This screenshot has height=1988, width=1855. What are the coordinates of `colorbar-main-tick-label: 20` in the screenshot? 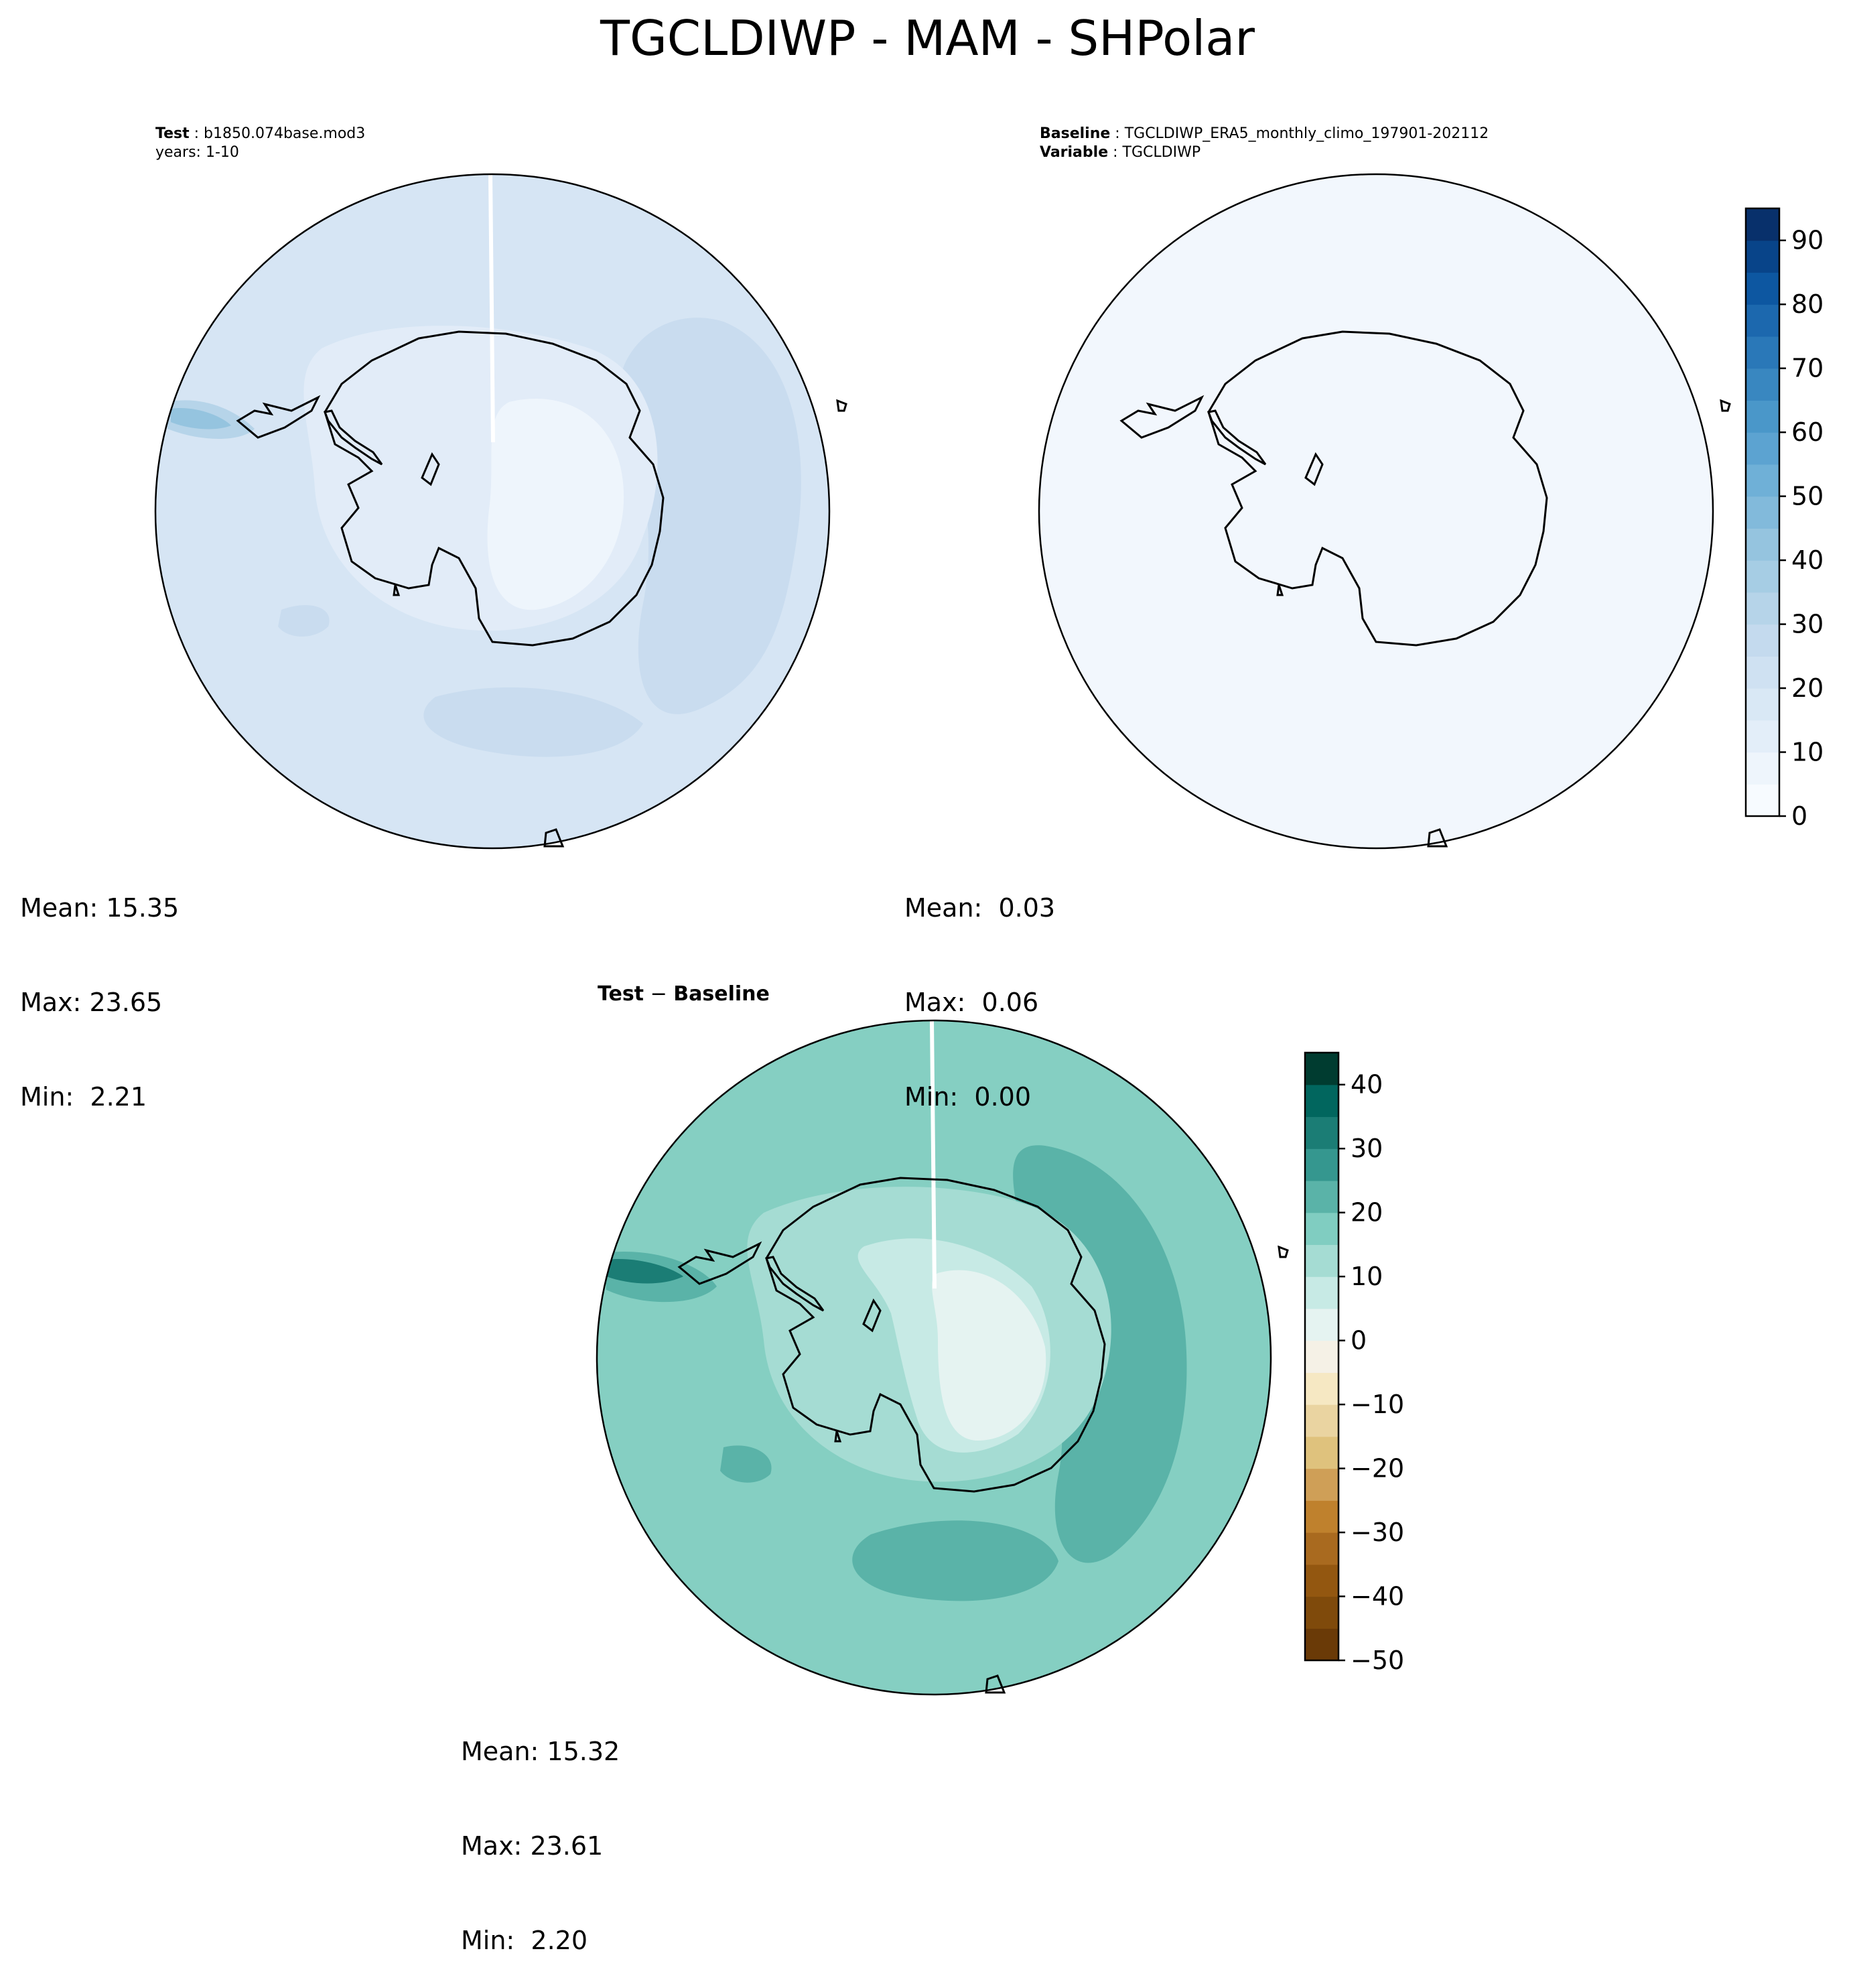 It's located at (1807, 688).